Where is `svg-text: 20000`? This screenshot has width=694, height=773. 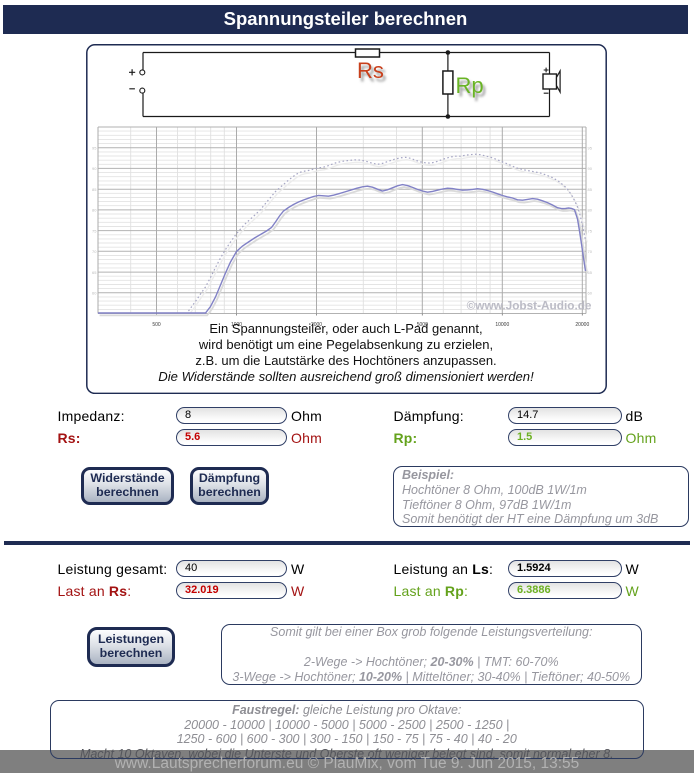
svg-text: 20000 is located at coordinates (582, 325).